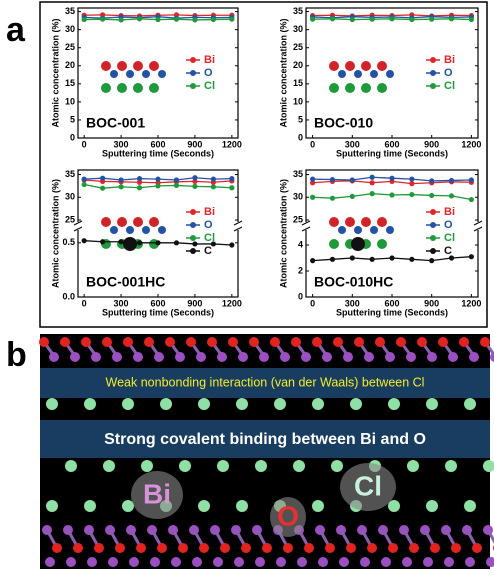 Image resolution: width=494 pixels, height=576 pixels. Describe the element at coordinates (121, 144) in the screenshot. I see `x-tick-label: 300` at that location.